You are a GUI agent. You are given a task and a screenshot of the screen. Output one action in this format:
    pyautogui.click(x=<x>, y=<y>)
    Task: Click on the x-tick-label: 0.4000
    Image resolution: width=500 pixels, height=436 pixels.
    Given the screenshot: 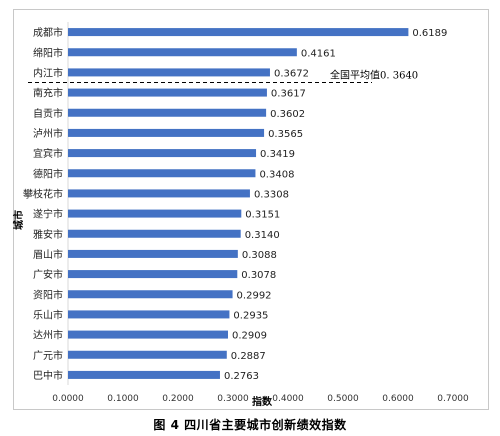 What is the action you would take?
    pyautogui.click(x=288, y=399)
    